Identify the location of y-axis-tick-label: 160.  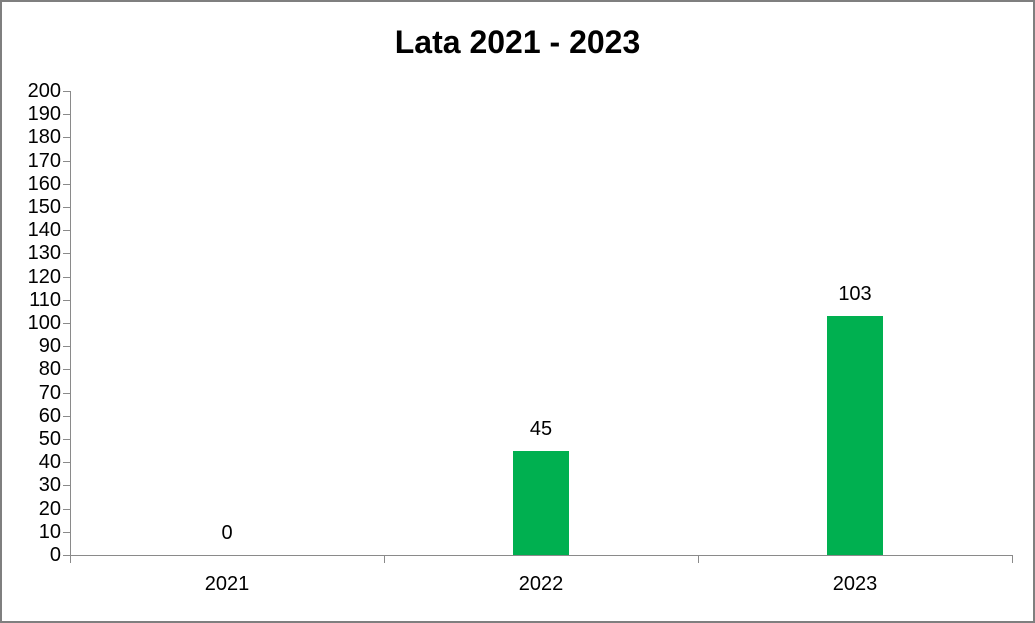
(44, 184).